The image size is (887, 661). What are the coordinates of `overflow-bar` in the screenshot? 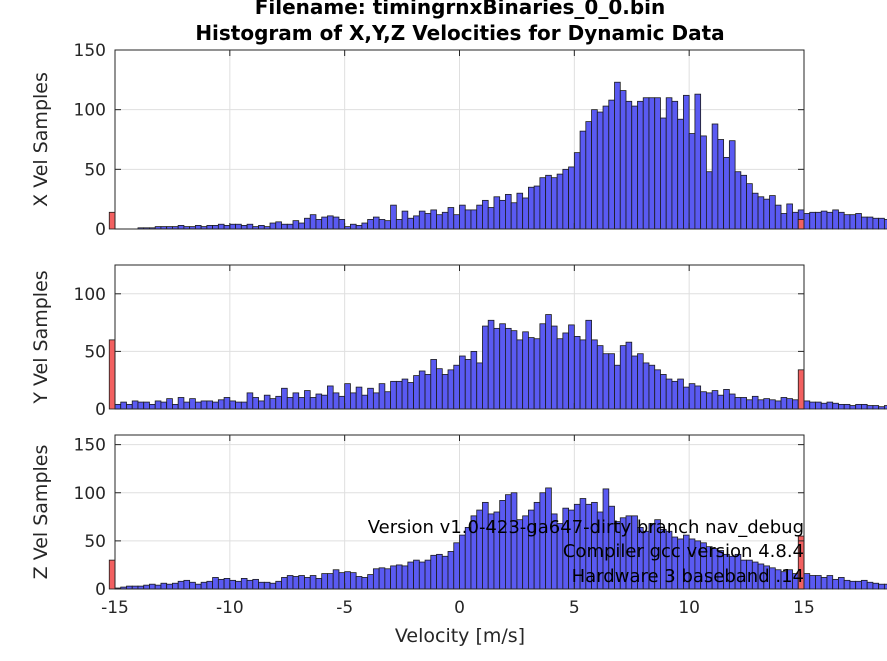 It's located at (801, 389).